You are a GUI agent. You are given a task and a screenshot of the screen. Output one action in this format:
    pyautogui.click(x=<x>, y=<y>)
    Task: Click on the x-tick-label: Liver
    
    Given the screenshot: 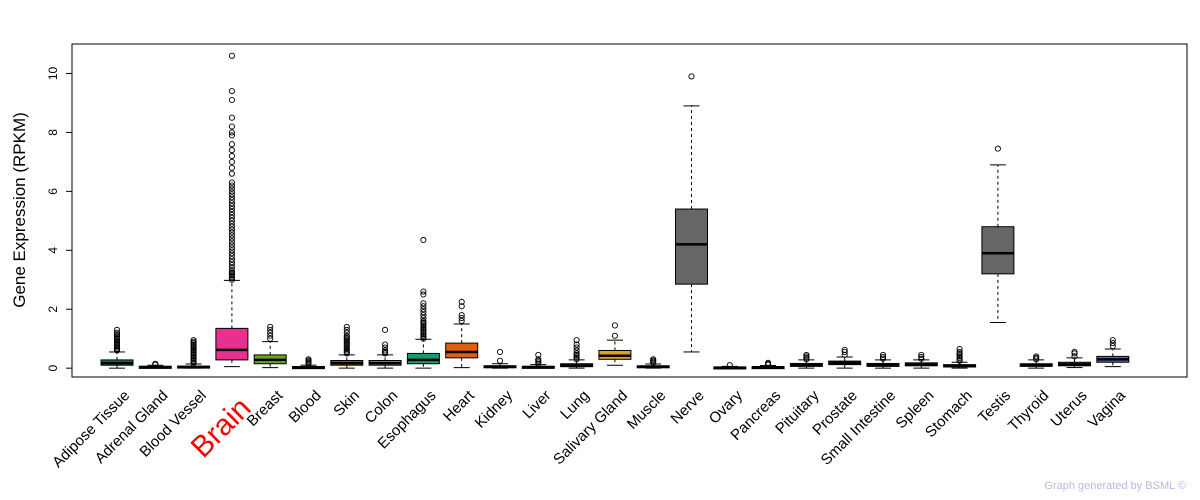 What is the action you would take?
    pyautogui.click(x=536, y=404)
    